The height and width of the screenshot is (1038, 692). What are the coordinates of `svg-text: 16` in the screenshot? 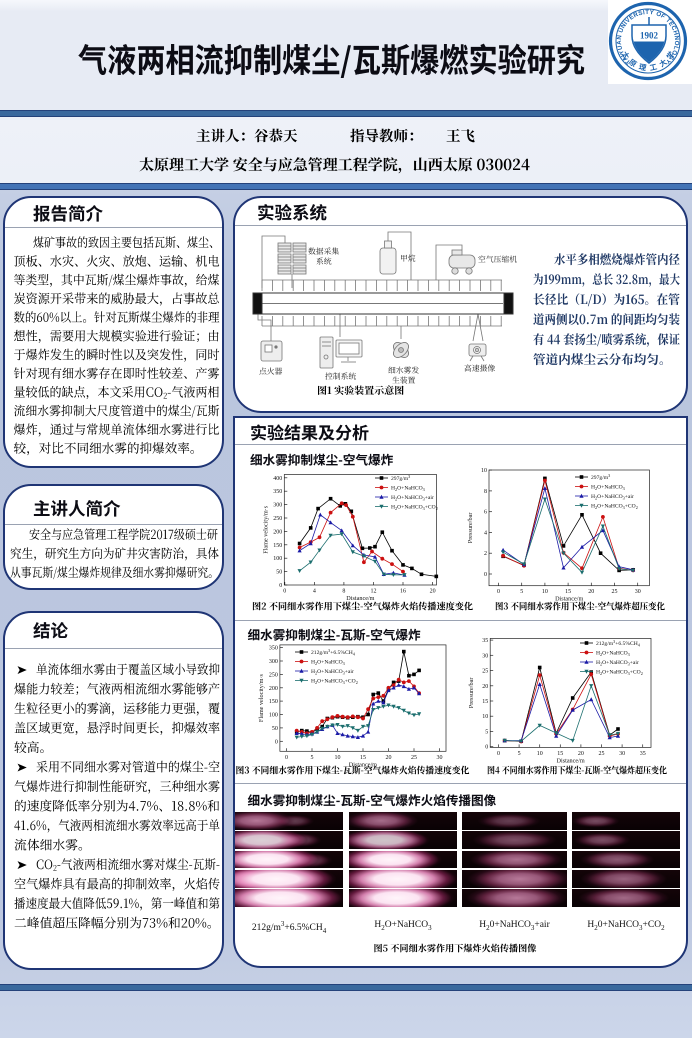 It's located at (403, 592).